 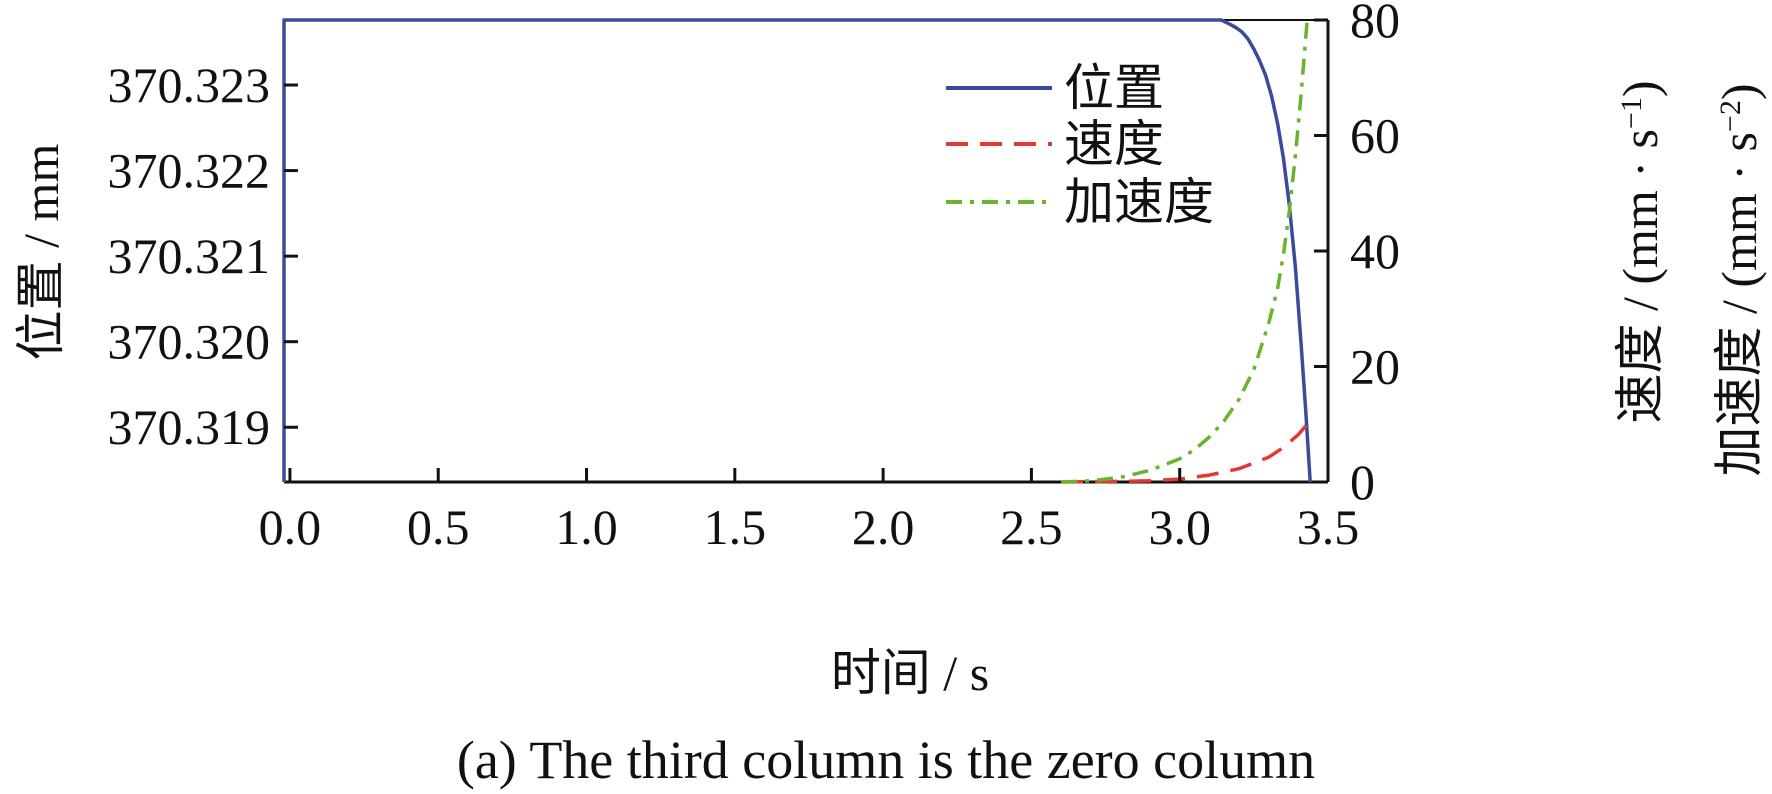 What do you see at coordinates (290, 527) in the screenshot?
I see `x-tick-label: 0.0` at bounding box center [290, 527].